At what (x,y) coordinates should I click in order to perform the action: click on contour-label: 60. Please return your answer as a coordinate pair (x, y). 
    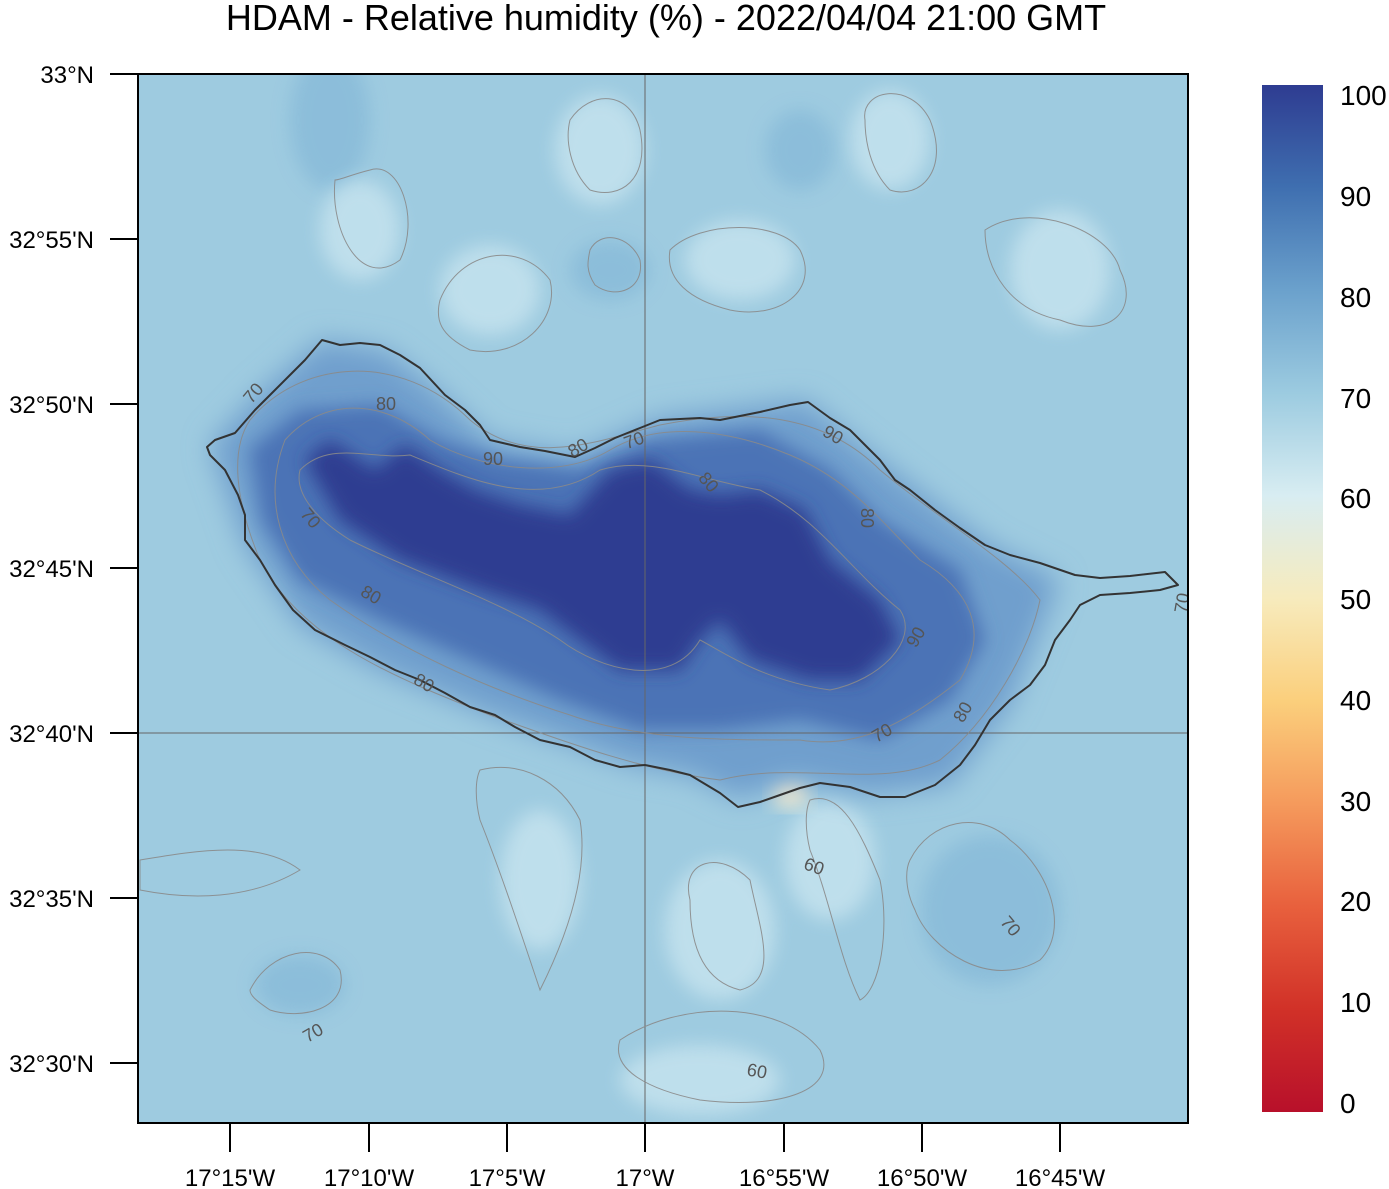
    Looking at the image, I should click on (756, 1071).